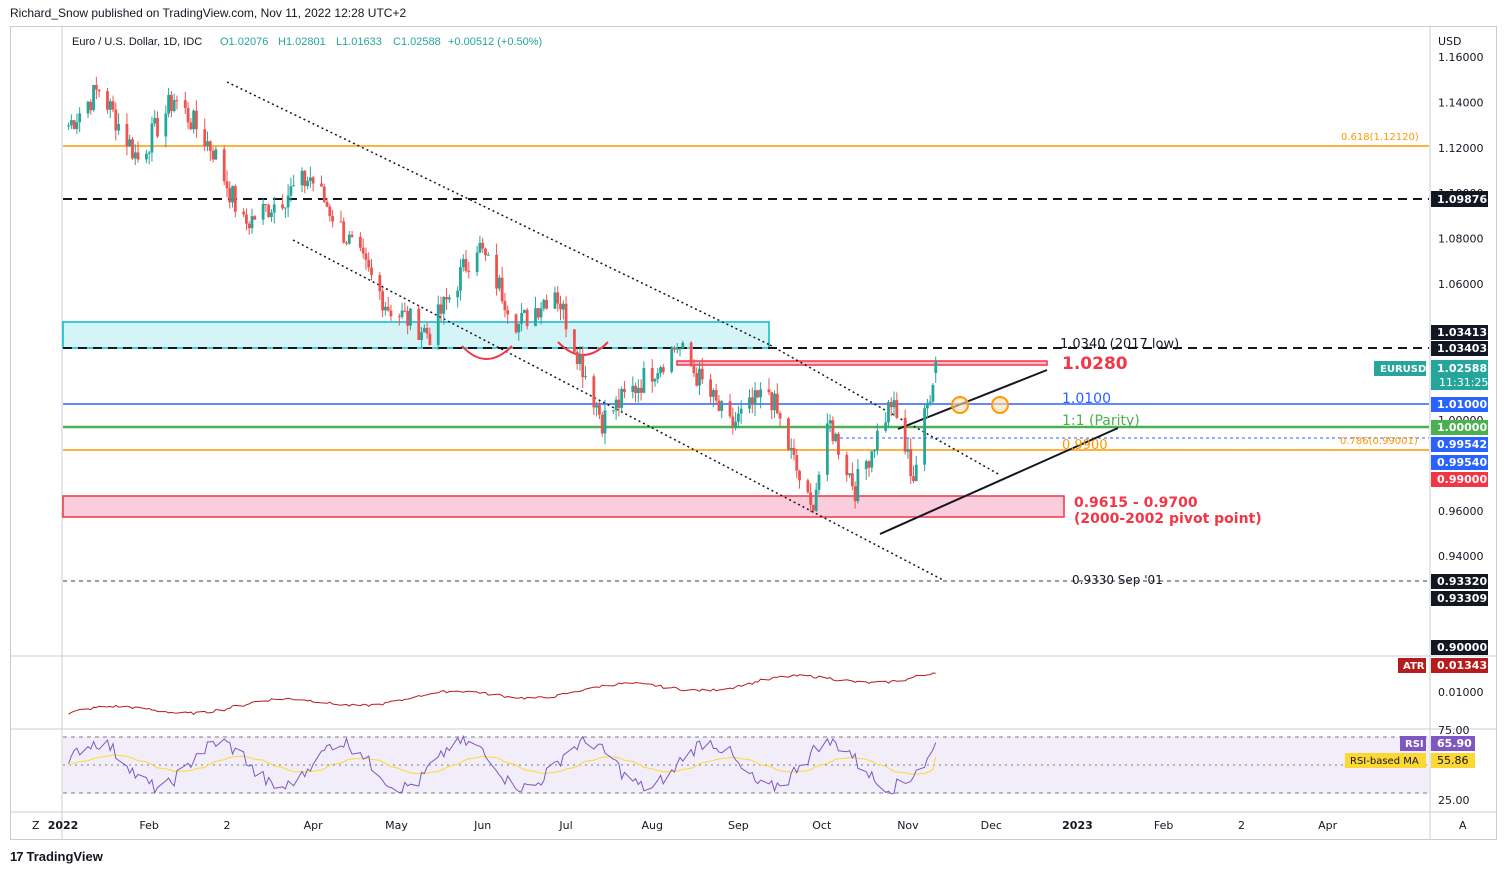  What do you see at coordinates (1461, 148) in the screenshot?
I see `price-tick-2: 1.12000` at bounding box center [1461, 148].